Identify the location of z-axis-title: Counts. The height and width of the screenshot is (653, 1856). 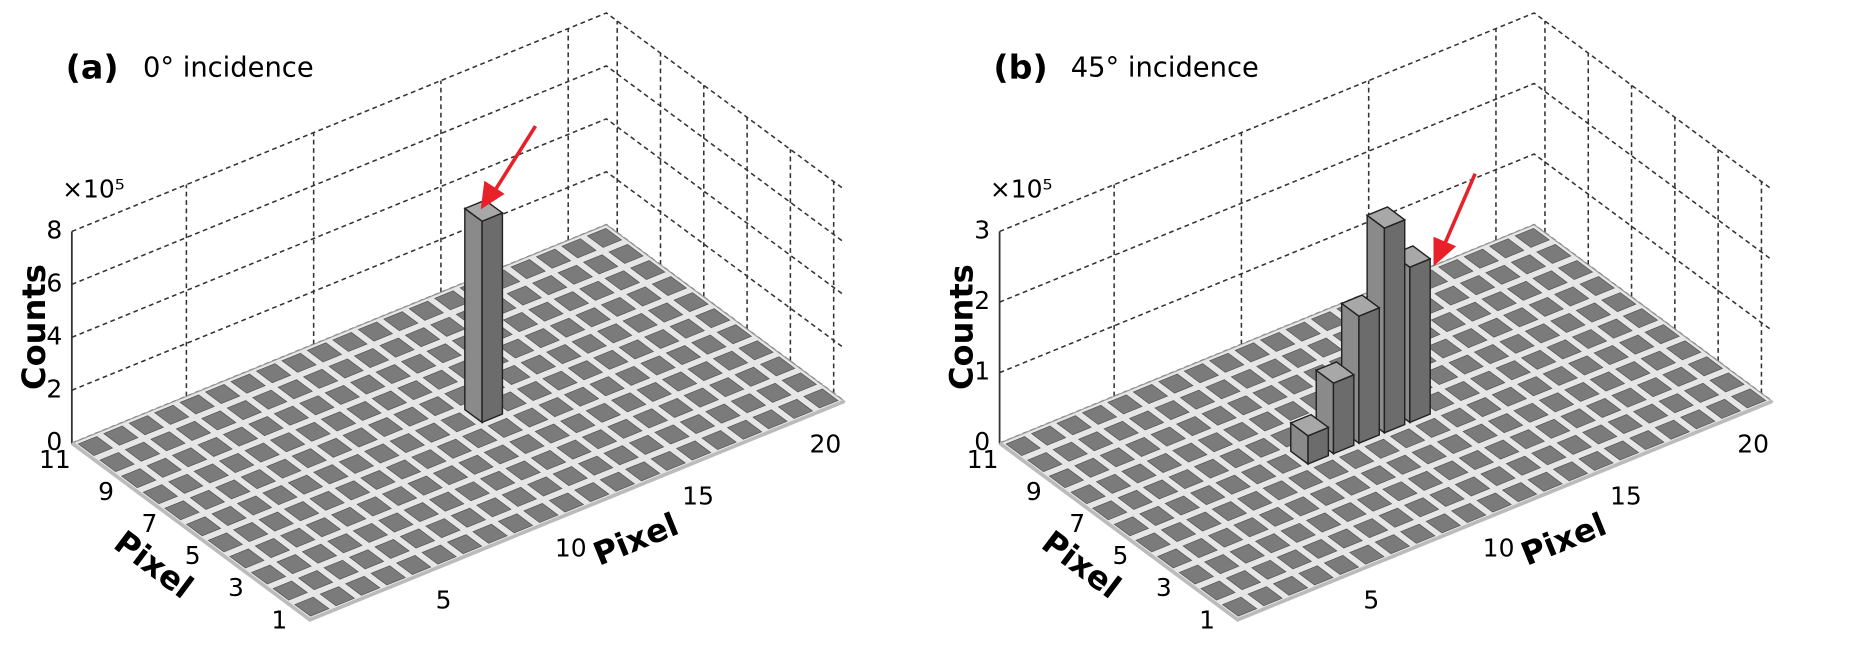
(962, 327).